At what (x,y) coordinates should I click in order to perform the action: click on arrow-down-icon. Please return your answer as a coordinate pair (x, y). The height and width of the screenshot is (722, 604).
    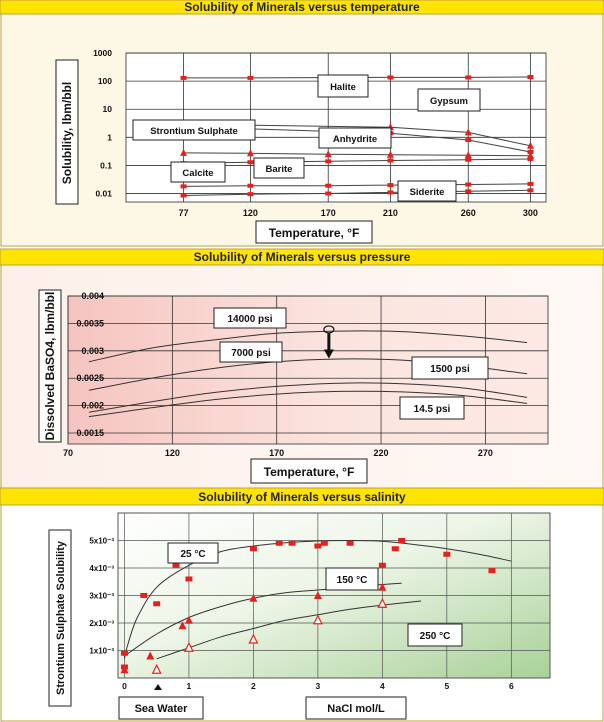
    Looking at the image, I should click on (328, 354).